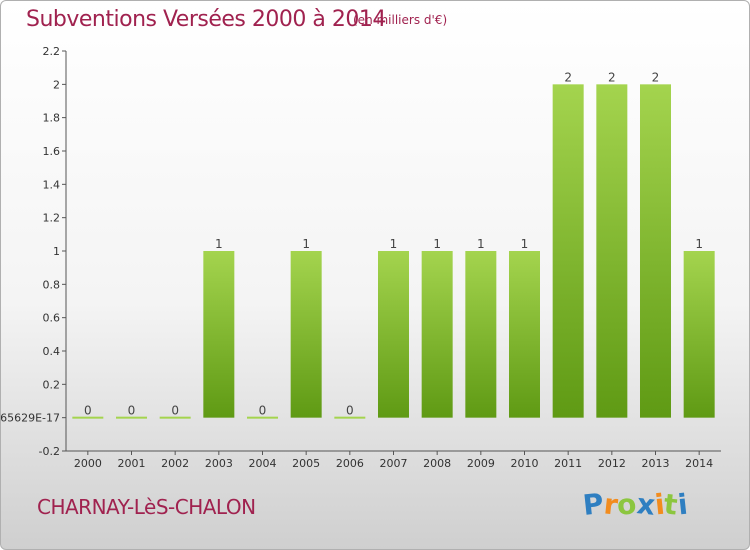 The height and width of the screenshot is (550, 750). What do you see at coordinates (52, 51) in the screenshot?
I see `y-tick-label: 2.2` at bounding box center [52, 51].